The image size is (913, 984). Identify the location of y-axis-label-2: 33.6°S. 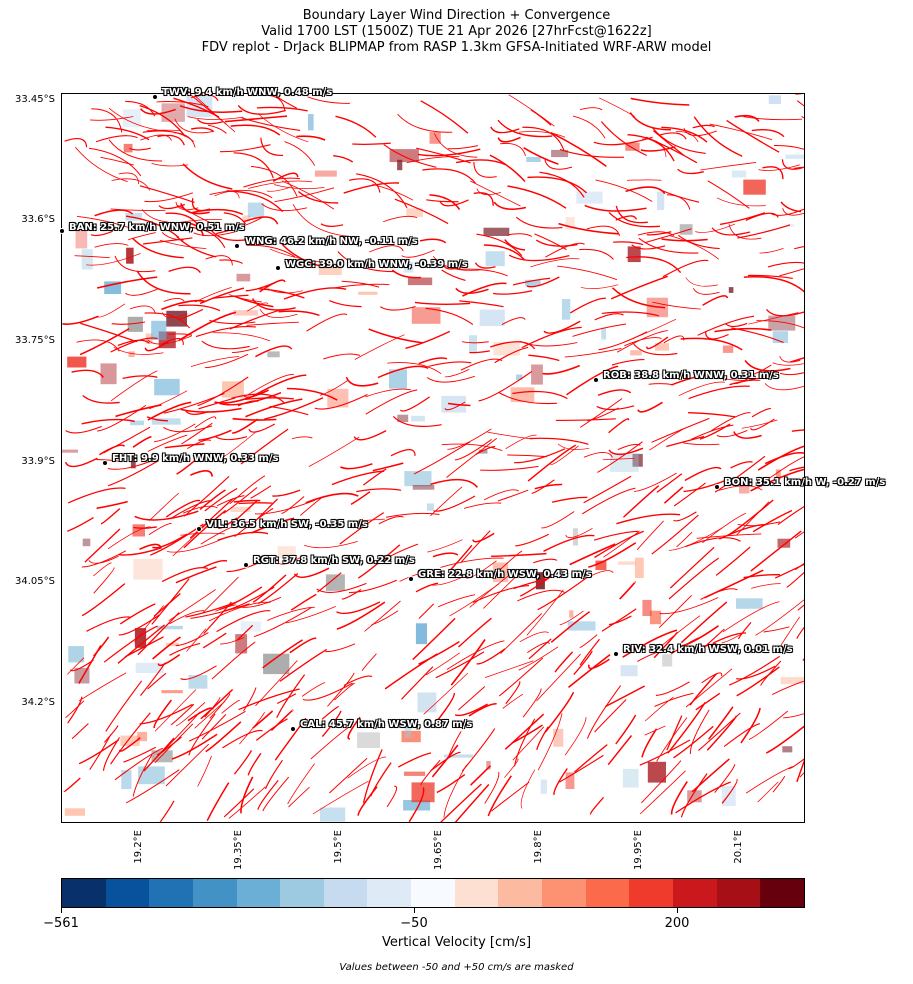
(38, 219).